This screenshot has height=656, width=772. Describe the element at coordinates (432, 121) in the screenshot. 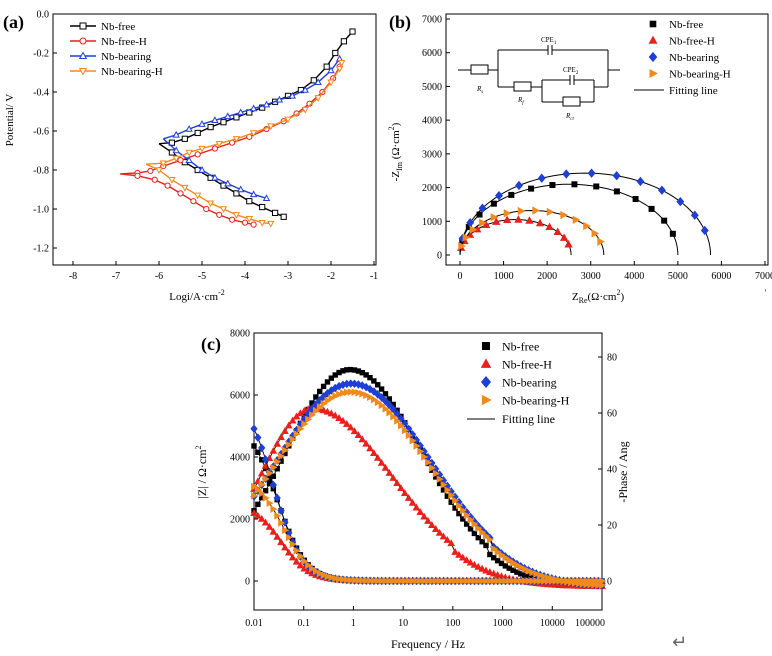

I see `panel-b-y-tick-label: 4000` at that location.